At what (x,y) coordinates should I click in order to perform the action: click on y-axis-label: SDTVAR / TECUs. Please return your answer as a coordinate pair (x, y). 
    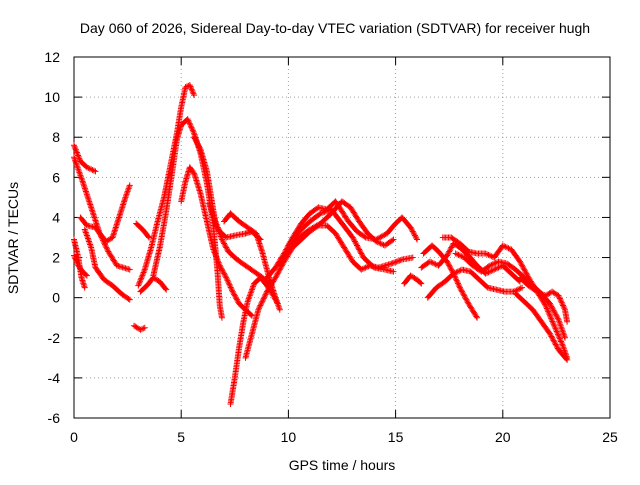
    Looking at the image, I should click on (13, 238).